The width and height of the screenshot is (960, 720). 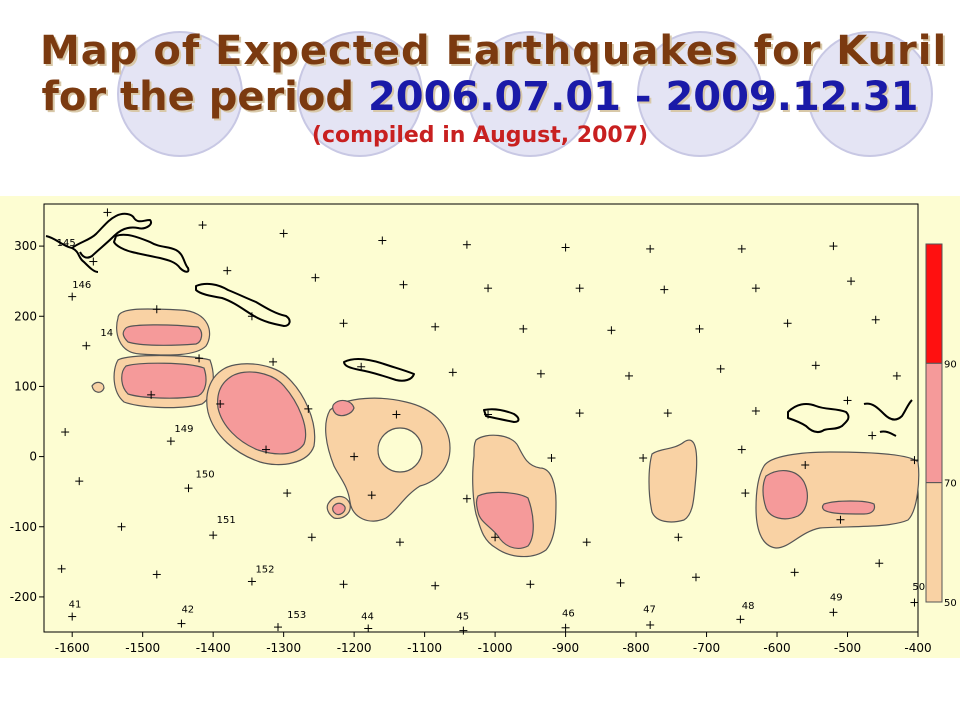 I want to click on cell-label: 151, so click(x=226, y=520).